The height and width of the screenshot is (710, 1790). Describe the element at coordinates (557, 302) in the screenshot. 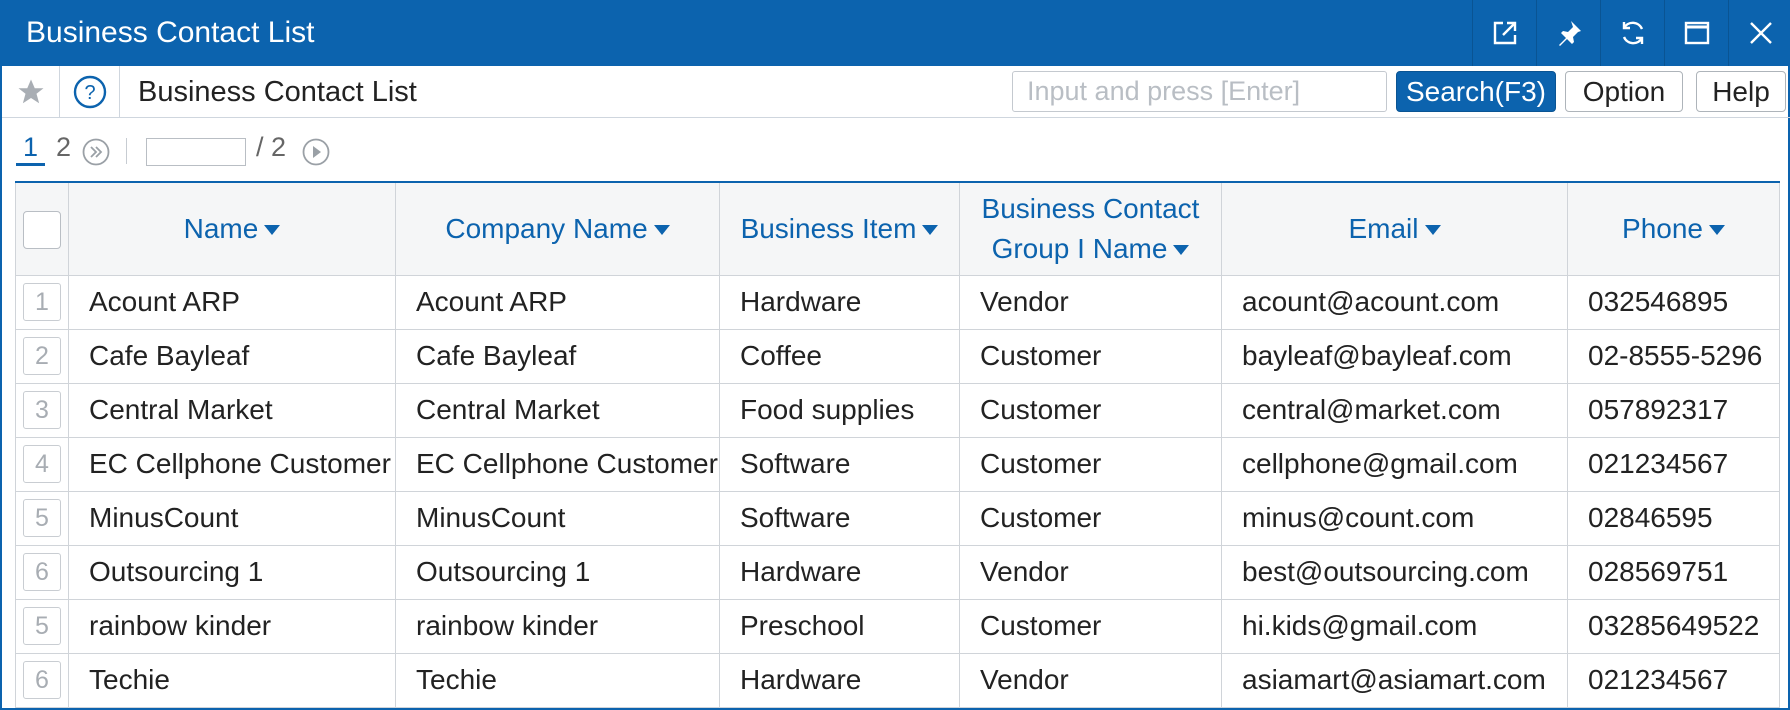

I see `cell-company: Acount ARP` at that location.